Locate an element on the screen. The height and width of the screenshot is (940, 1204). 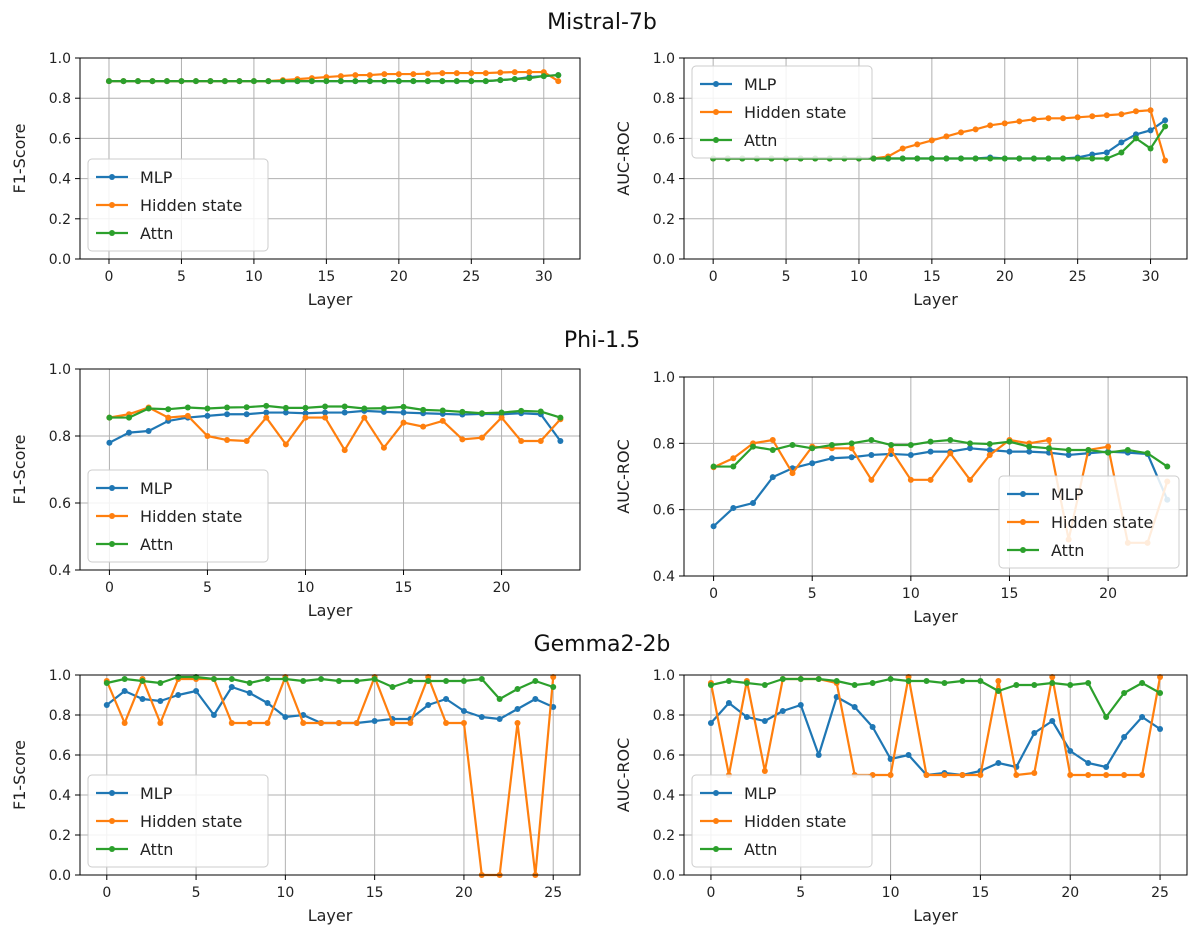
phi-auc-legend-mlp-label: MLP is located at coordinates (1067, 494).